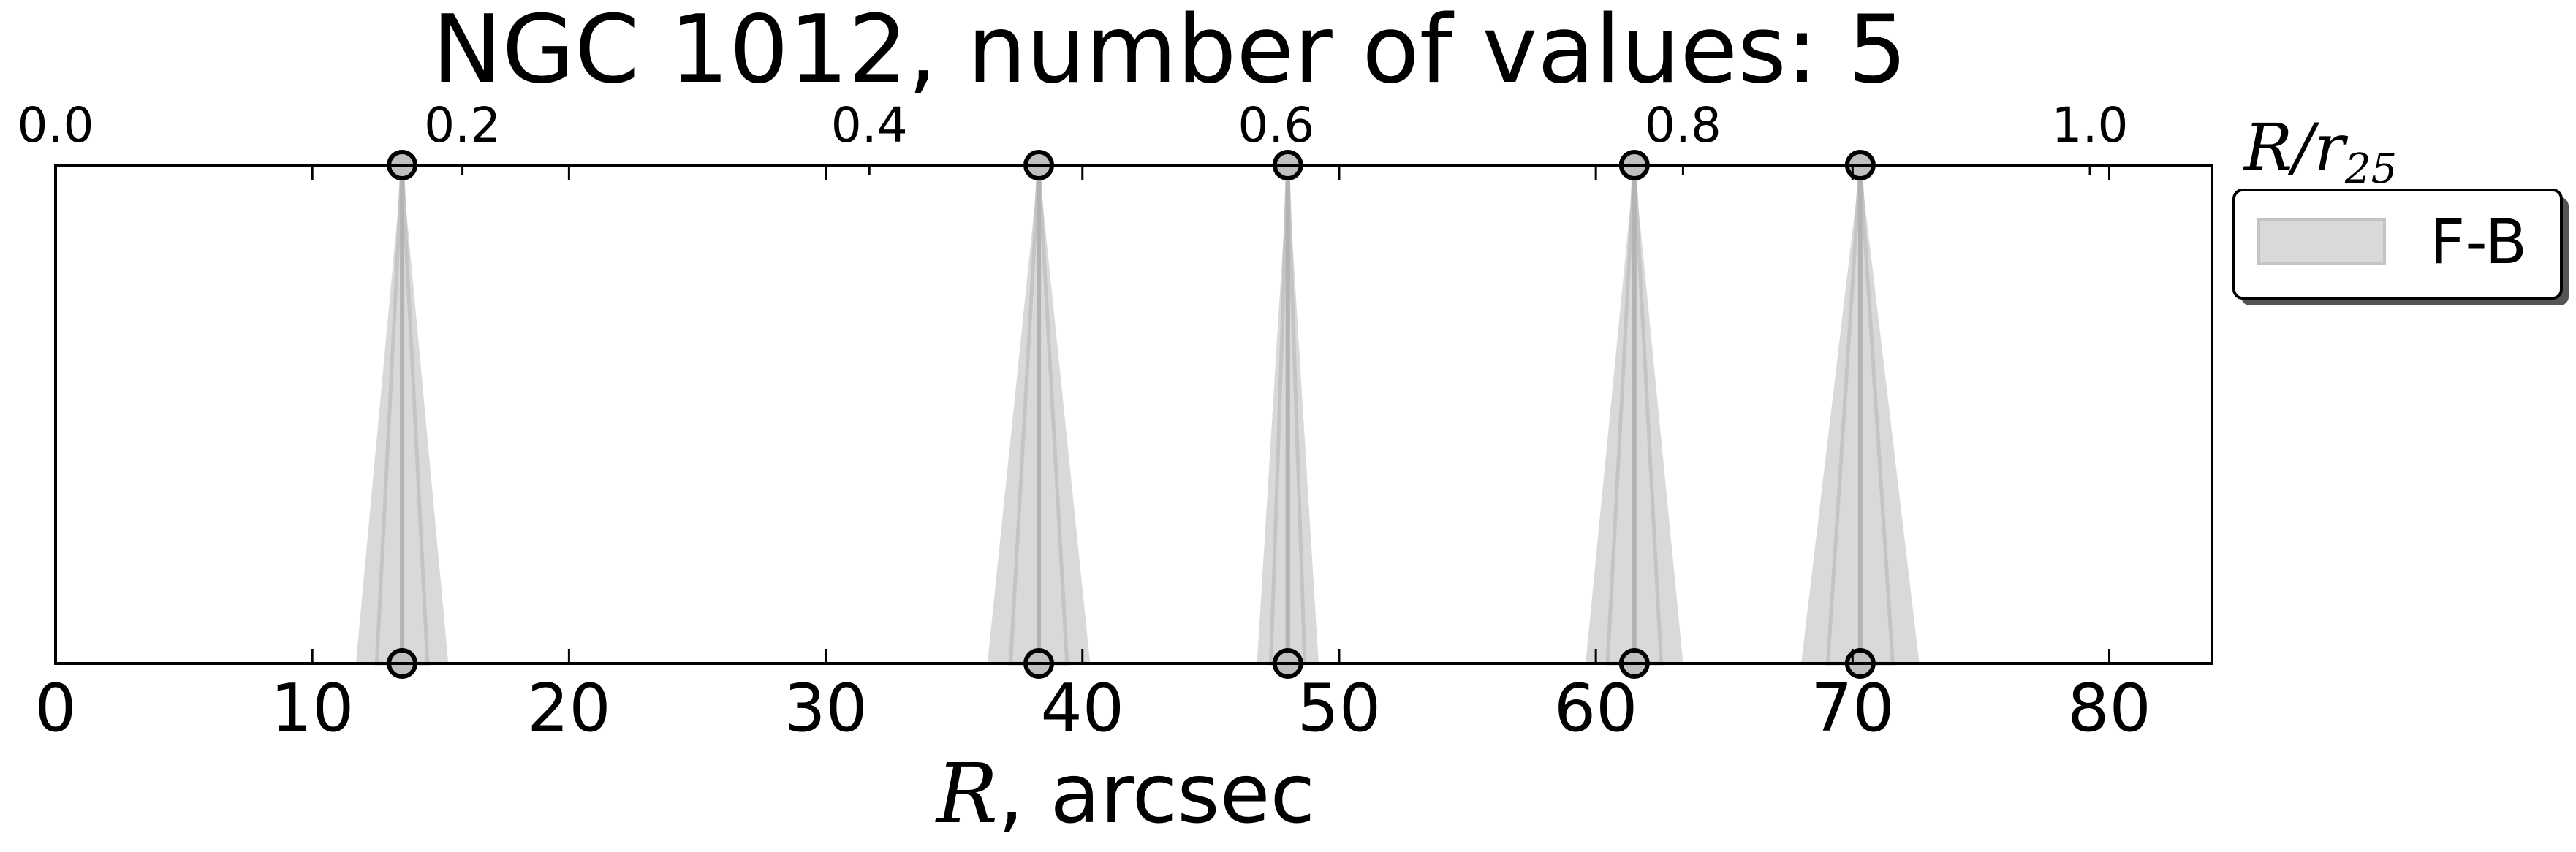 This screenshot has width=2576, height=852. Describe the element at coordinates (56, 125) in the screenshot. I see `top-tick-label-0.0: 0.0` at that location.